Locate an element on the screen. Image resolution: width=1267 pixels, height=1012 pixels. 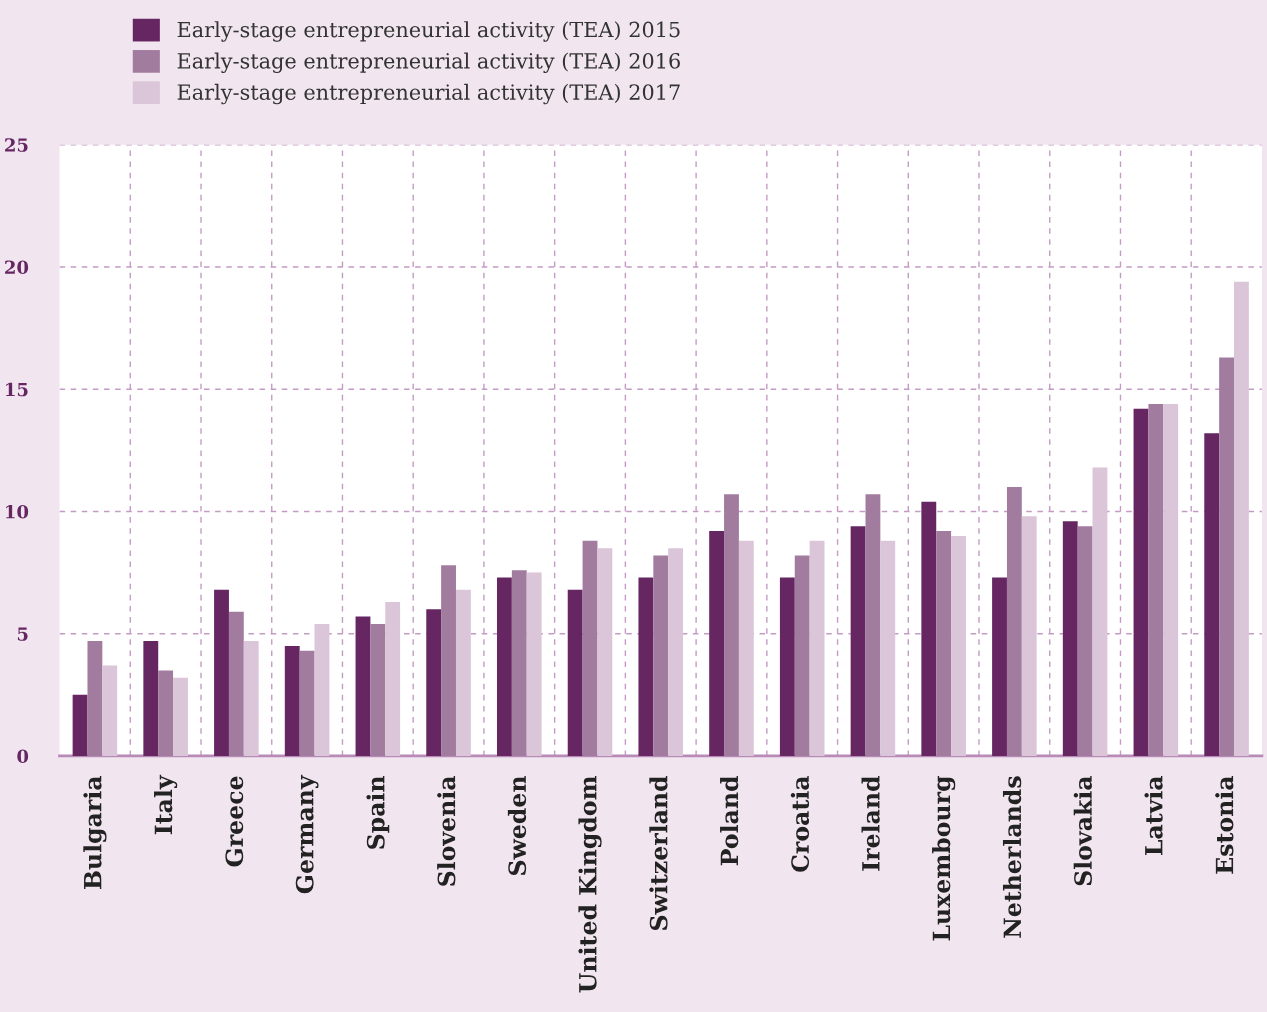
x-tick-label: Slovenia is located at coordinates (446, 830).